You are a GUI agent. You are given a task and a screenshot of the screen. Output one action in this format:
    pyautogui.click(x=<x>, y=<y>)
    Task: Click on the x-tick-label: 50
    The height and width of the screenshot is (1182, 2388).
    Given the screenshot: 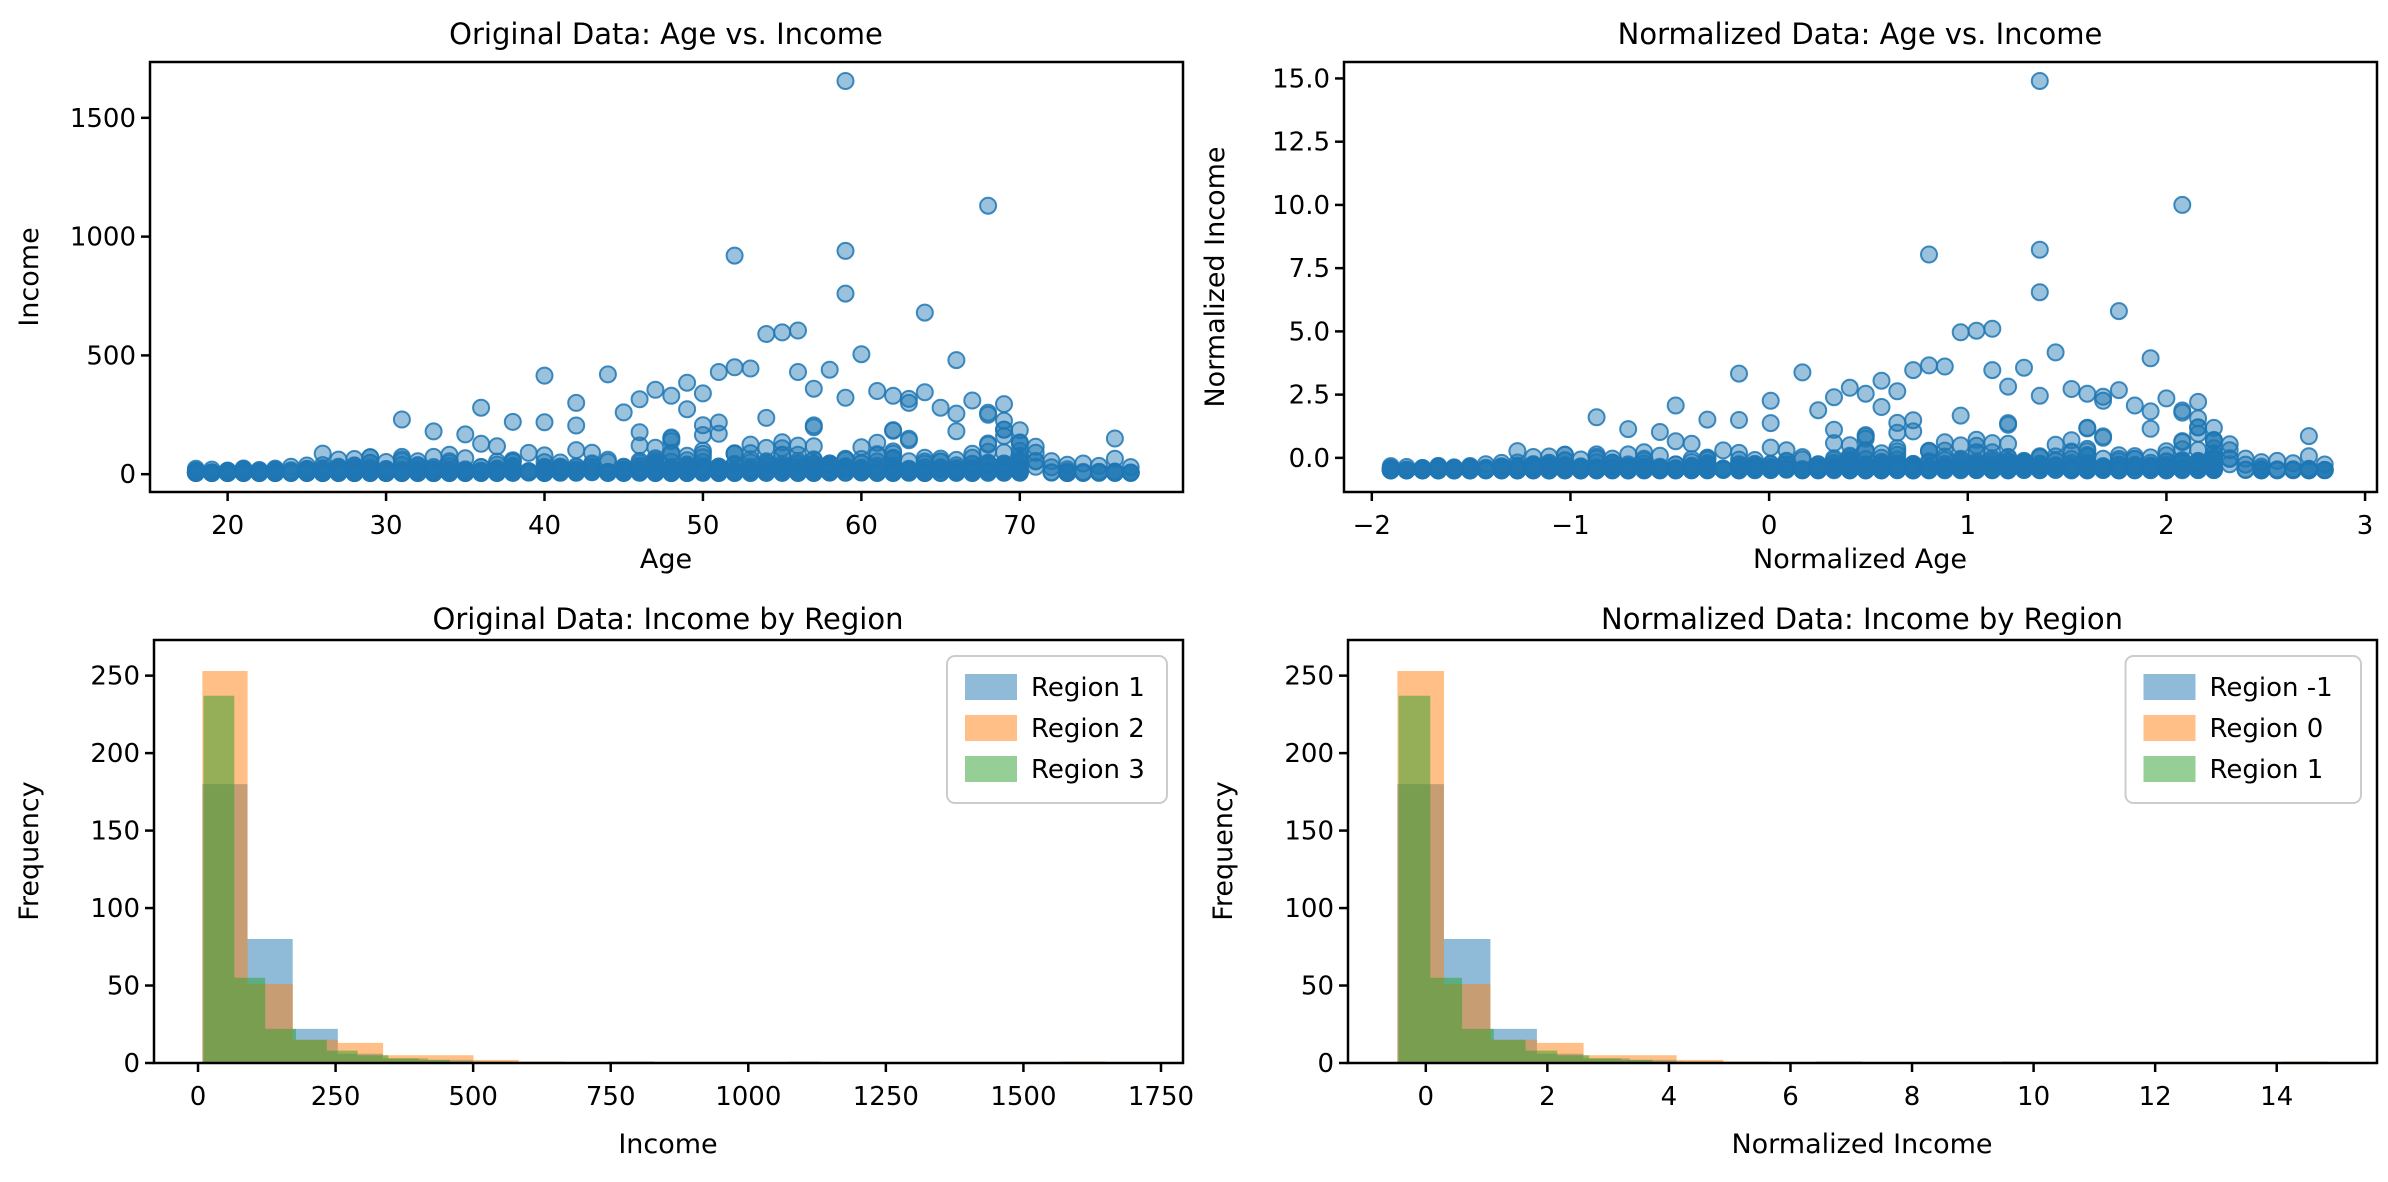 What is the action you would take?
    pyautogui.click(x=702, y=526)
    